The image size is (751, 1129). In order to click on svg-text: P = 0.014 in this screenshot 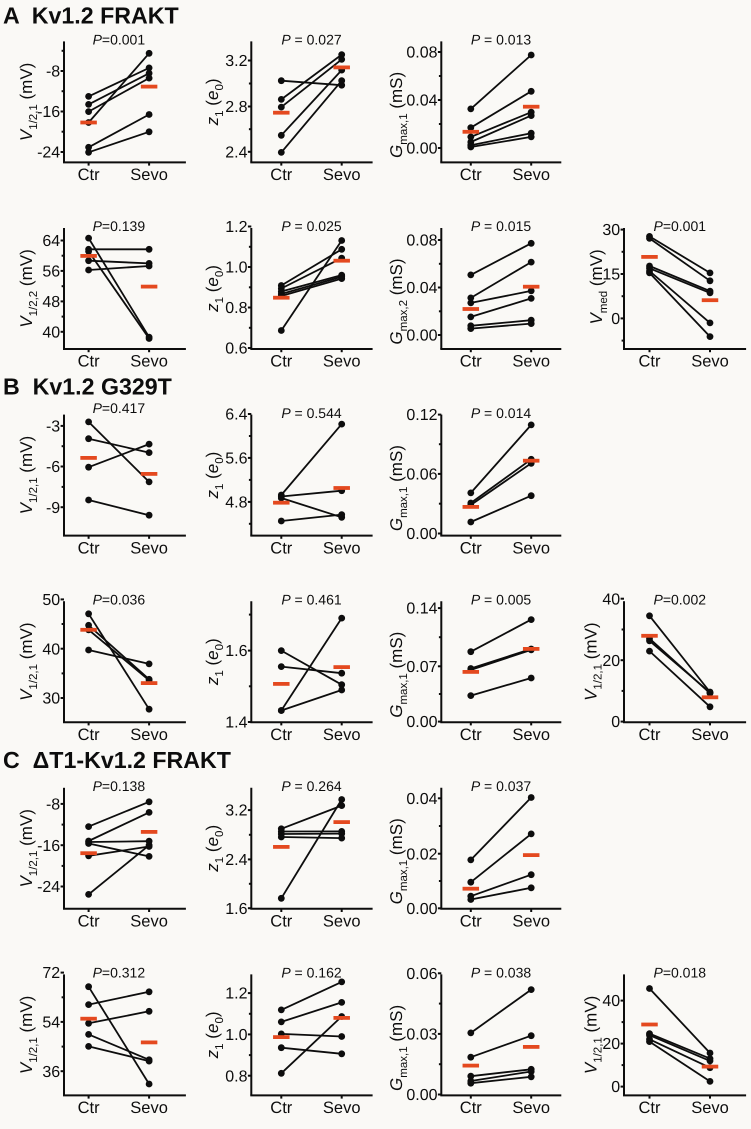, I will do `click(501, 413)`.